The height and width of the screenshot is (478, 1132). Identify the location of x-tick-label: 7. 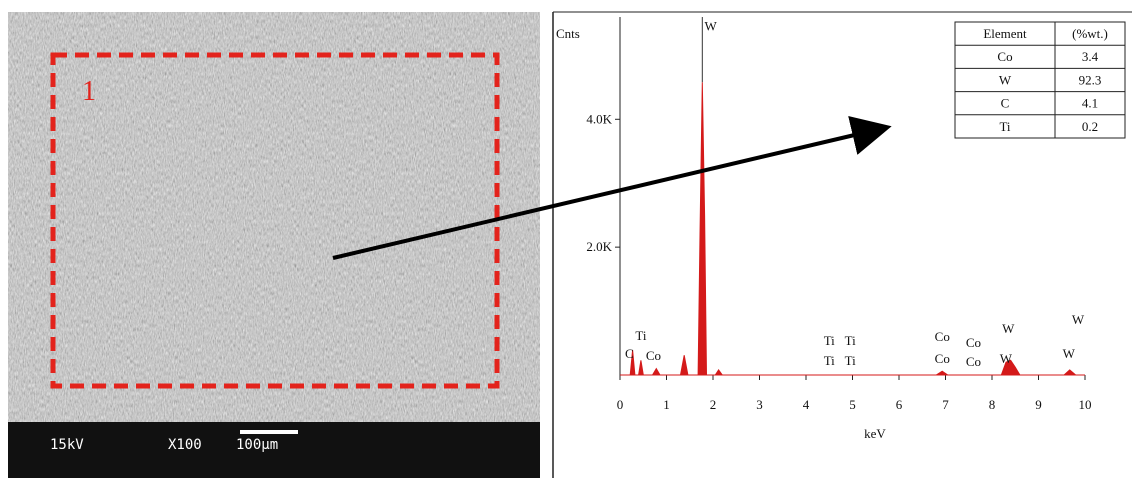
(945, 404).